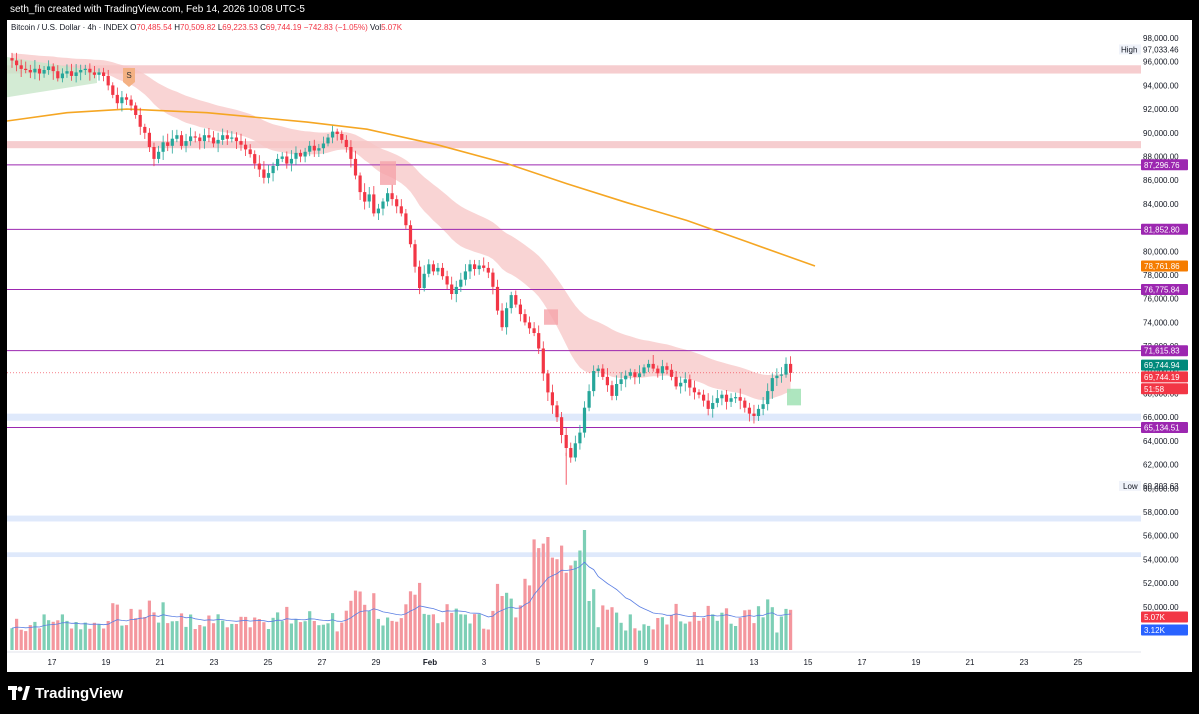  What do you see at coordinates (754, 662) in the screenshot?
I see `time-tick-label: 13` at bounding box center [754, 662].